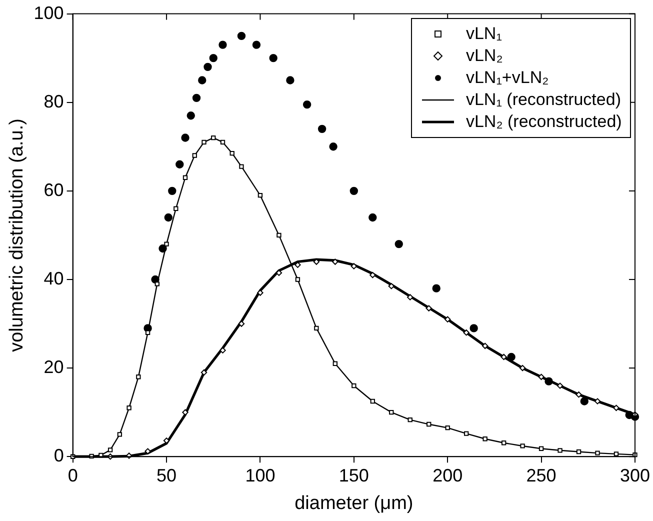 The image size is (653, 521). What do you see at coordinates (354, 503) in the screenshot?
I see `x-axis-title: diameter (μm)` at bounding box center [354, 503].